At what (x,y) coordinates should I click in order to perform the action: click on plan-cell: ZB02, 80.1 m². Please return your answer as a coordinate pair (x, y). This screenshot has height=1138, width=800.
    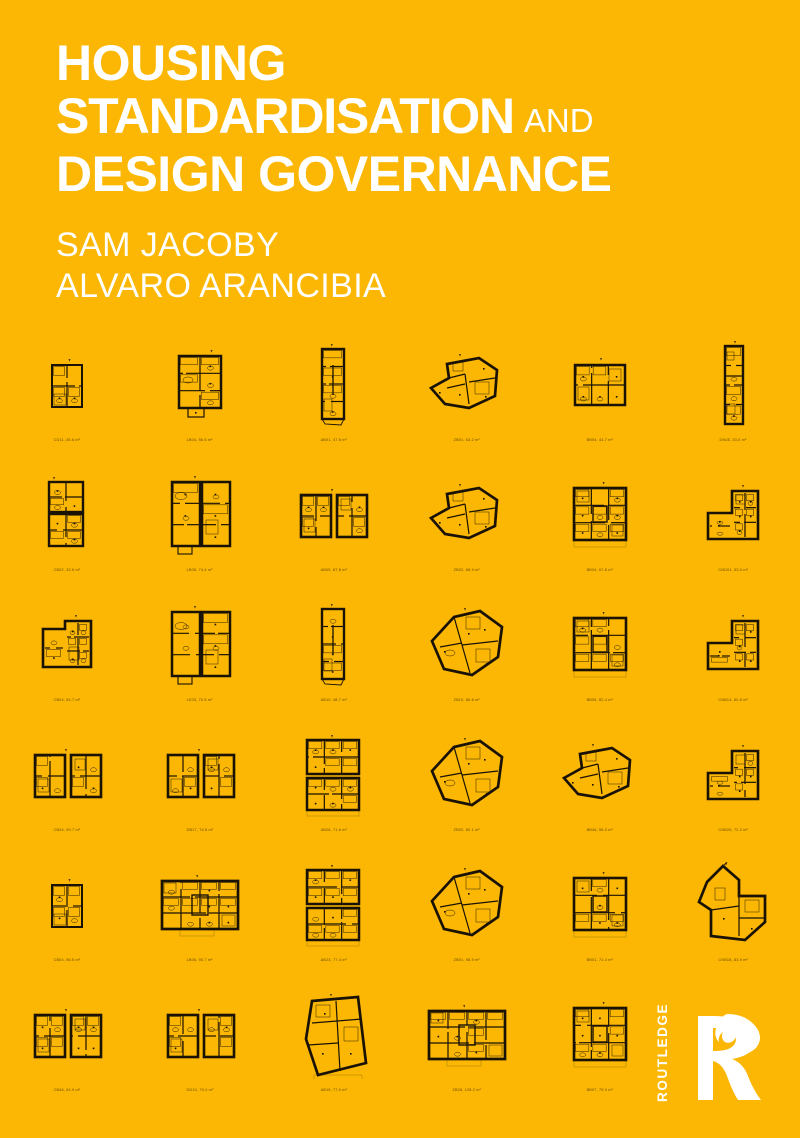
    Looking at the image, I should click on (466, 795).